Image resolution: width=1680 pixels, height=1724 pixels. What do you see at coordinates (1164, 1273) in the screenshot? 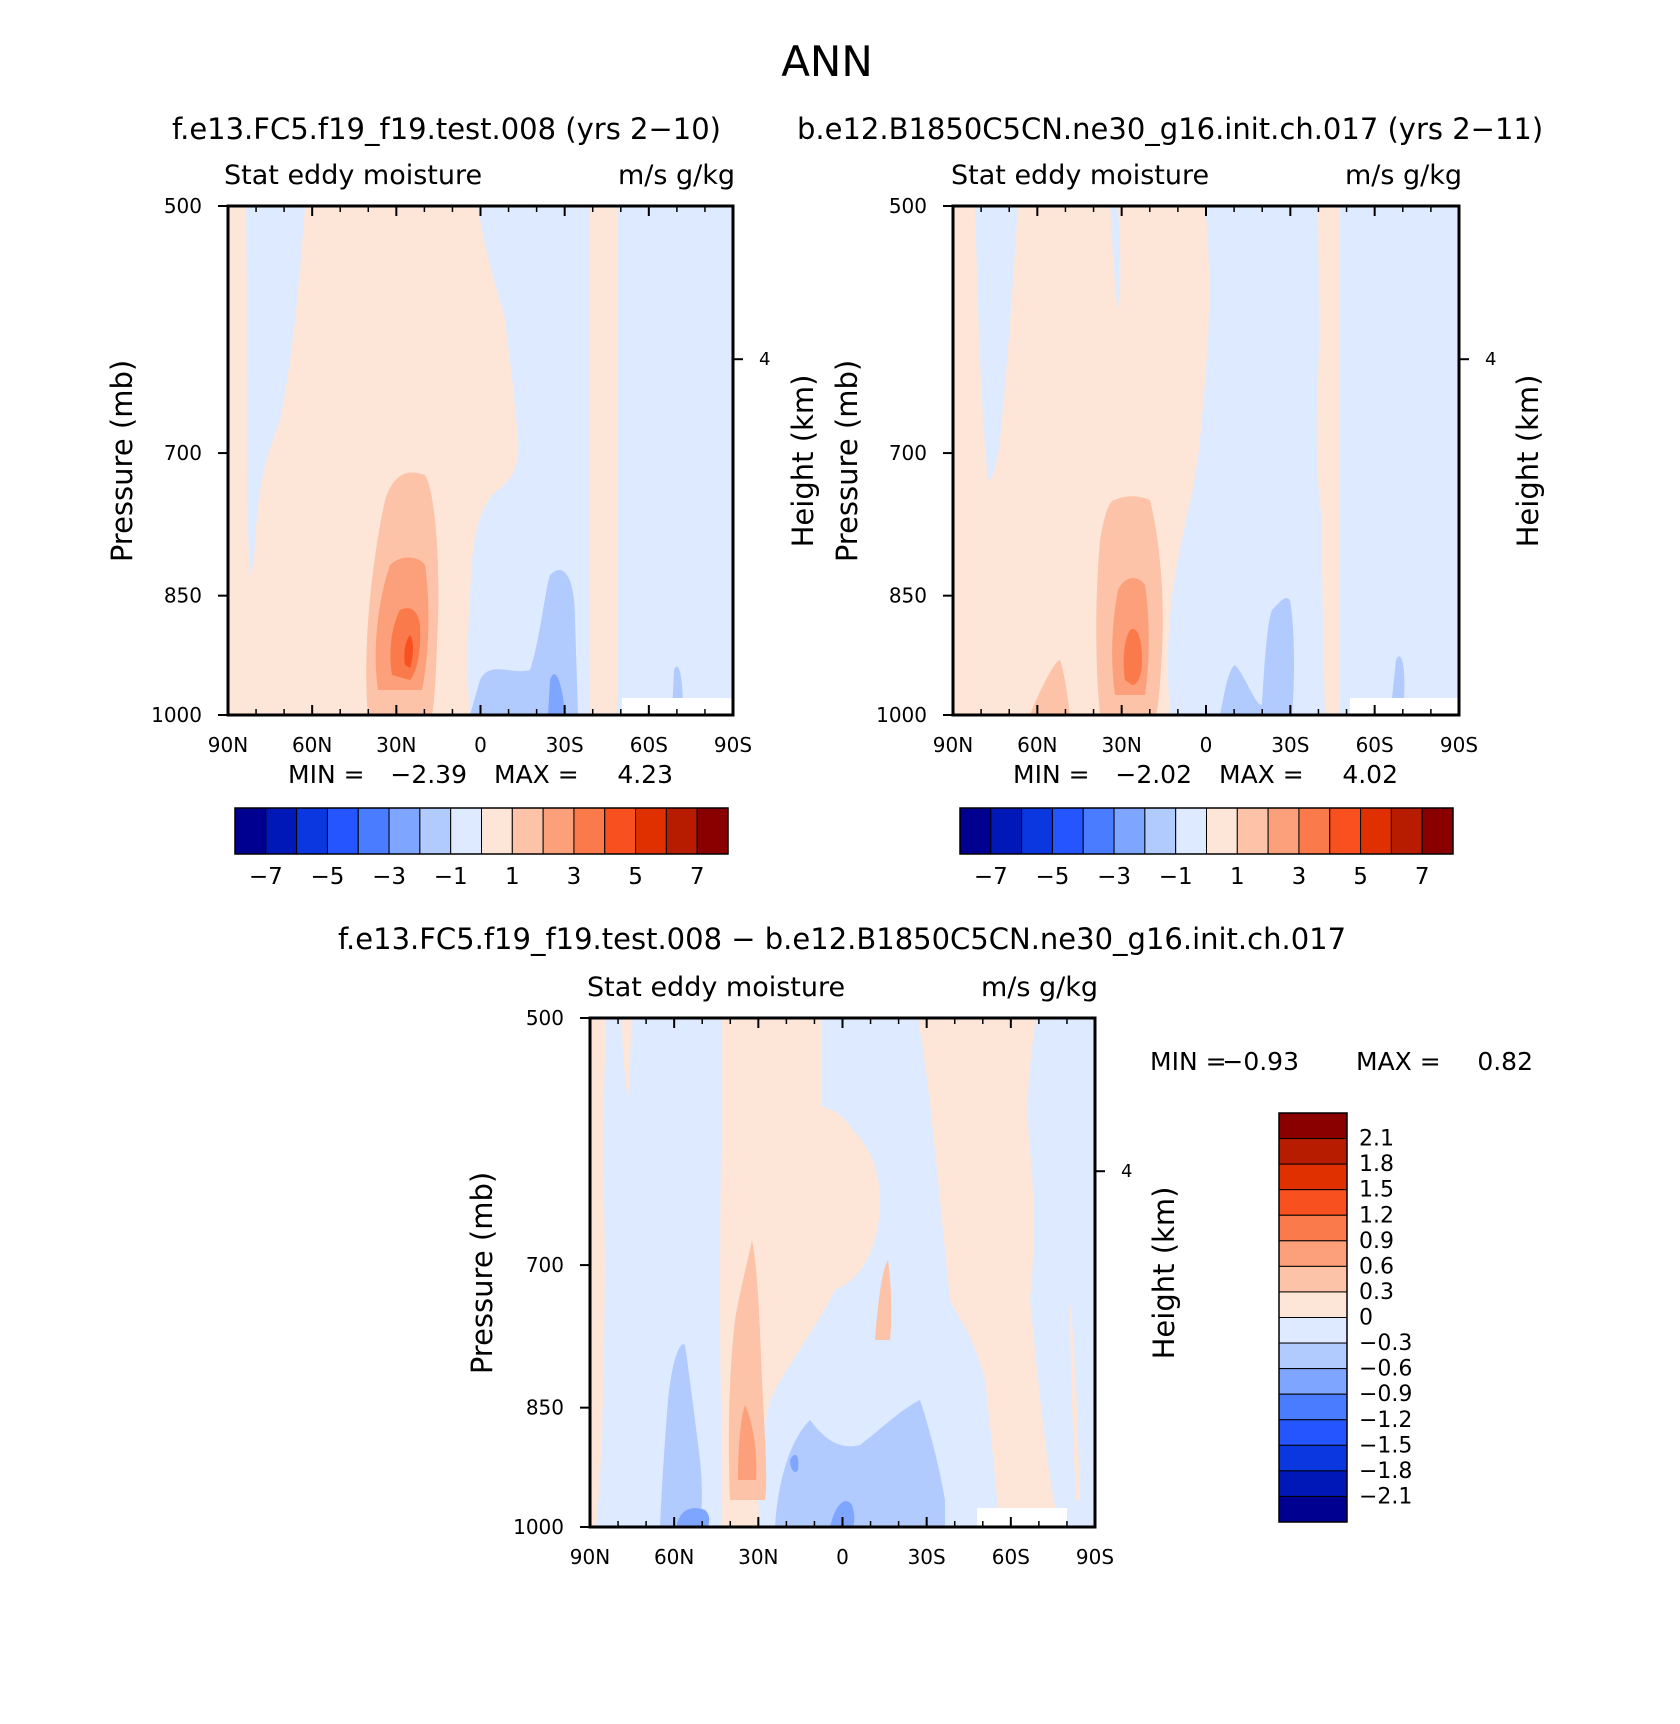
I see `panel-3-y2label: Height (km)` at bounding box center [1164, 1273].